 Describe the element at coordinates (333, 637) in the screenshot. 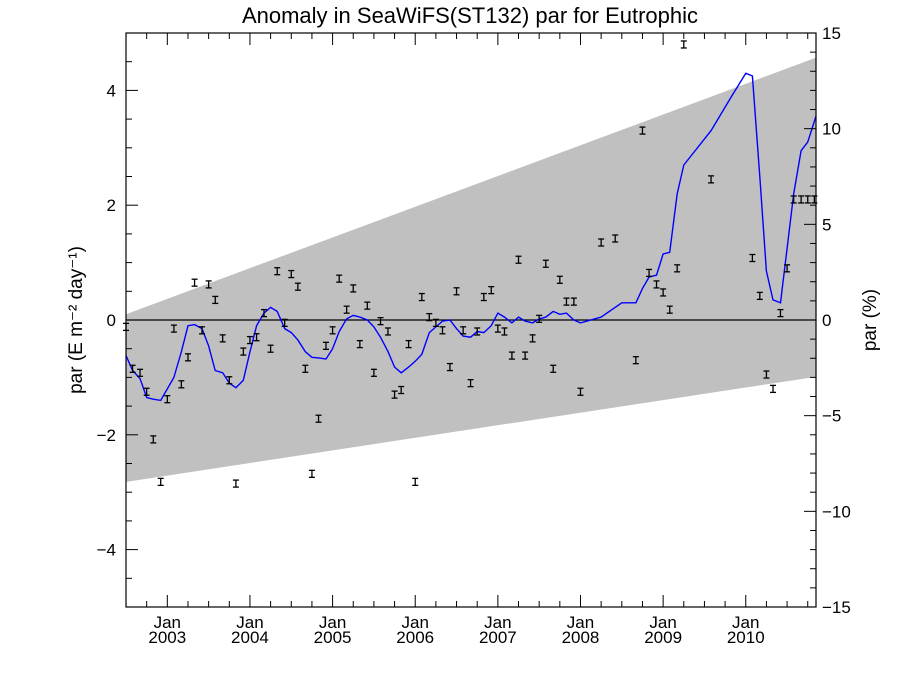

I see `x-tick-year-label: 2005` at that location.